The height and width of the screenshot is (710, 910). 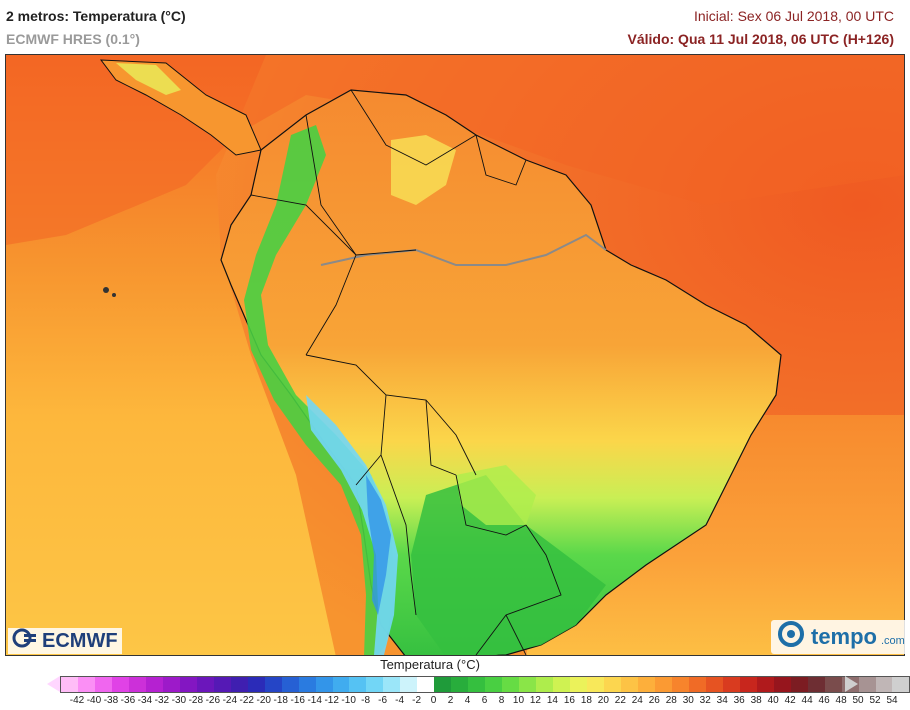 What do you see at coordinates (761, 39) in the screenshot?
I see `valid-time: Válido: Qua 11 Jul 2018, 06 UTC (H+126)` at bounding box center [761, 39].